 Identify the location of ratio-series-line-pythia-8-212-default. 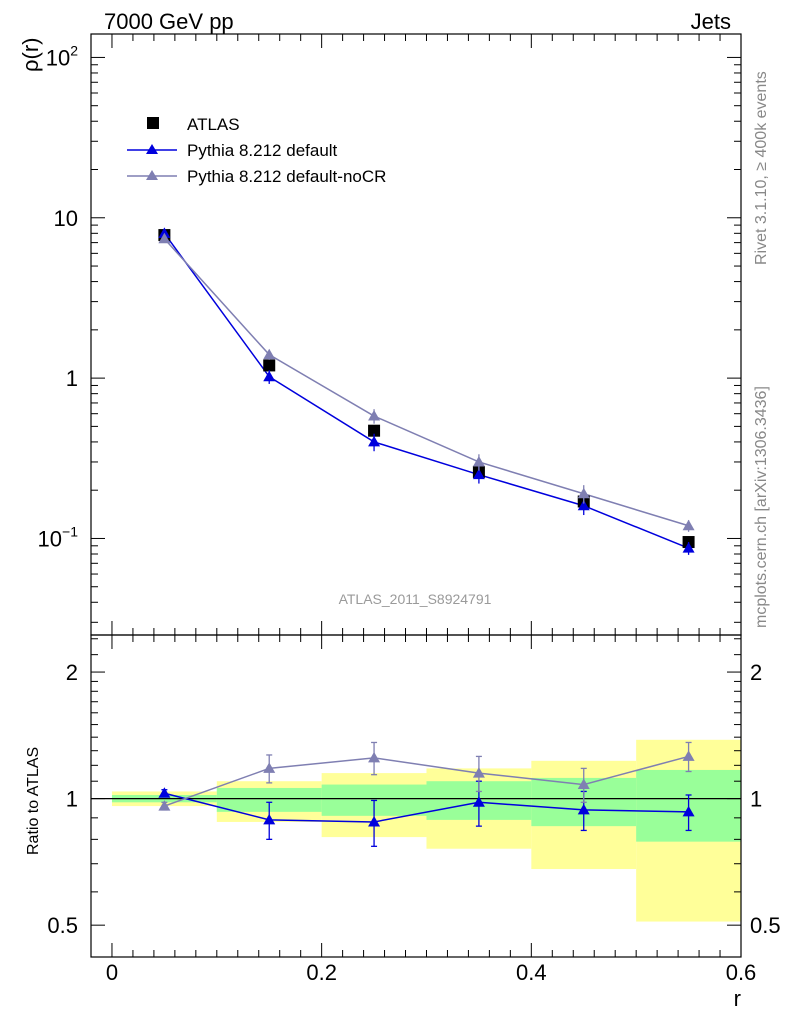
(426, 807).